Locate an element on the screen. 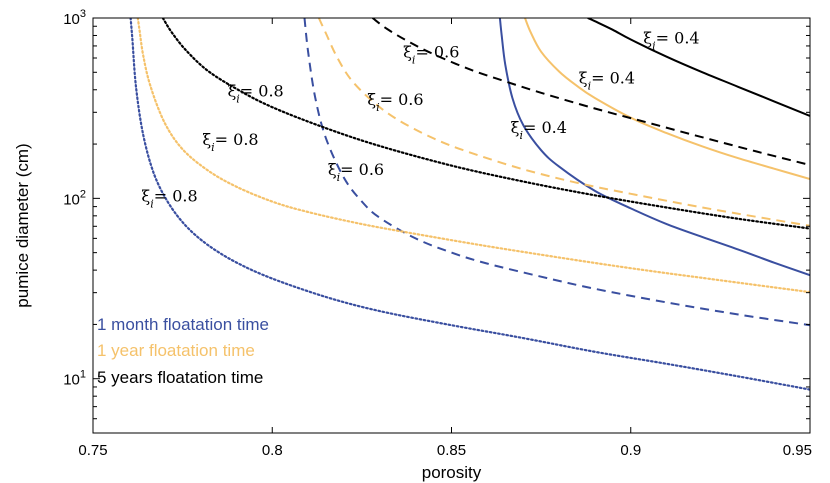  annotation-xi-2: ξi= 0.8 is located at coordinates (255, 93).